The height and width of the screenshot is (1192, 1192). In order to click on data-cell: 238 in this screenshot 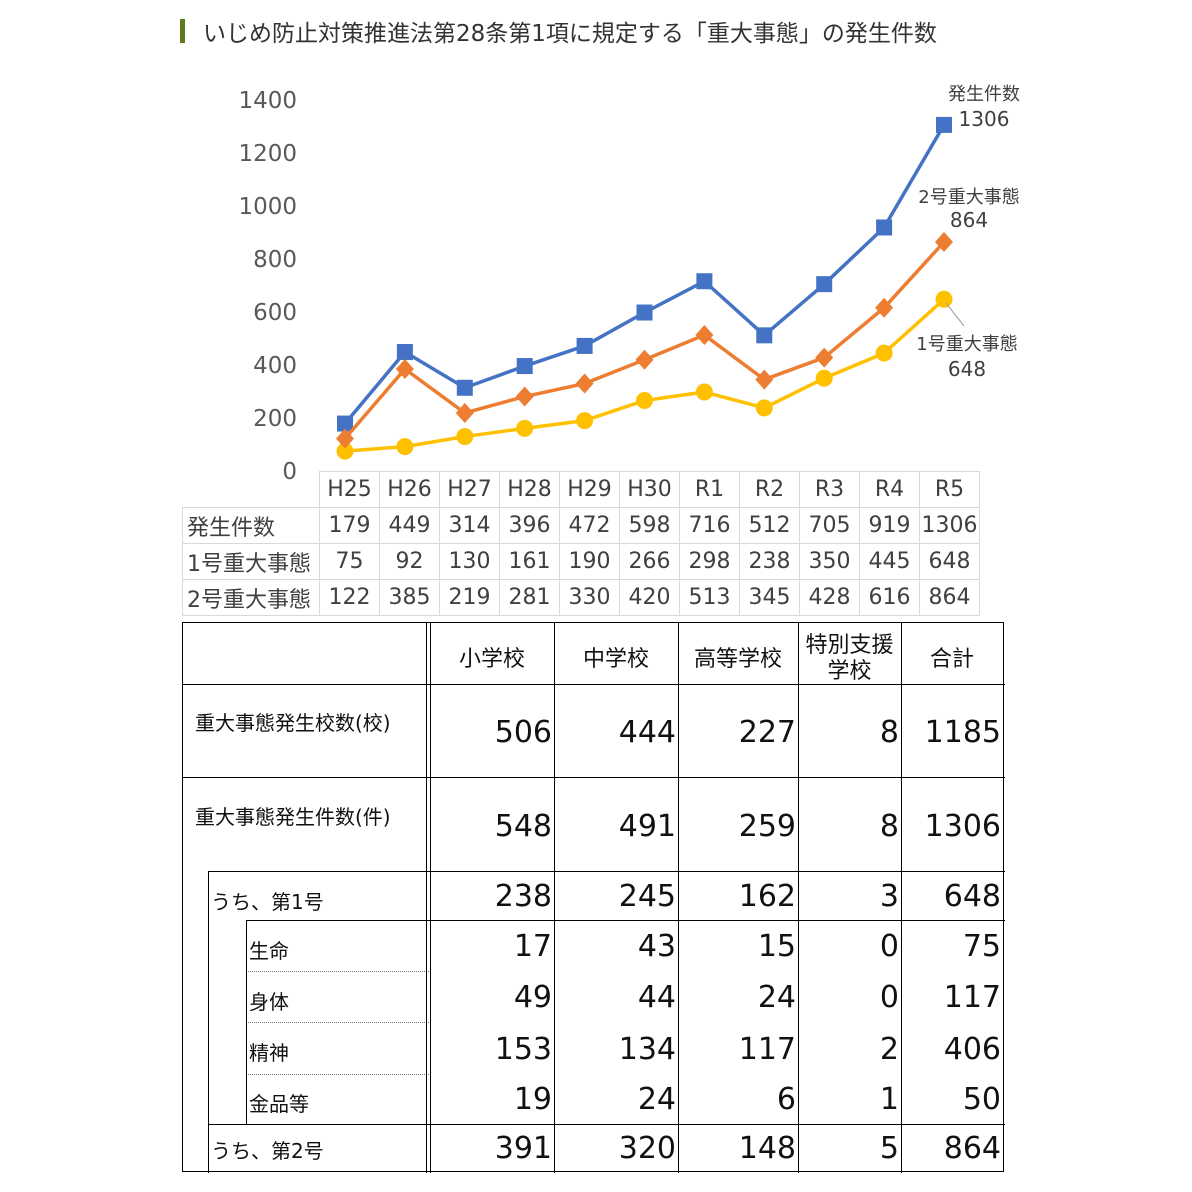, I will do `click(769, 561)`.